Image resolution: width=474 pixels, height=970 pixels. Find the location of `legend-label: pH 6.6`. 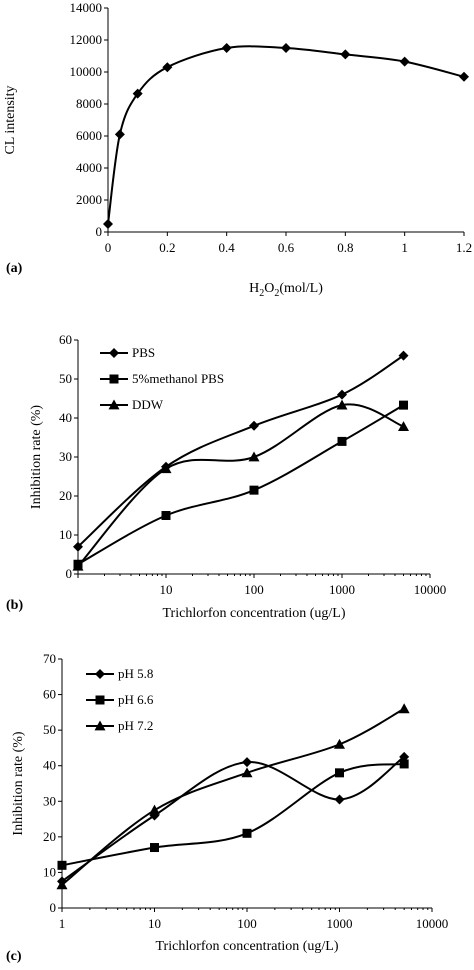

legend-label: pH 6.6 is located at coordinates (136, 699).